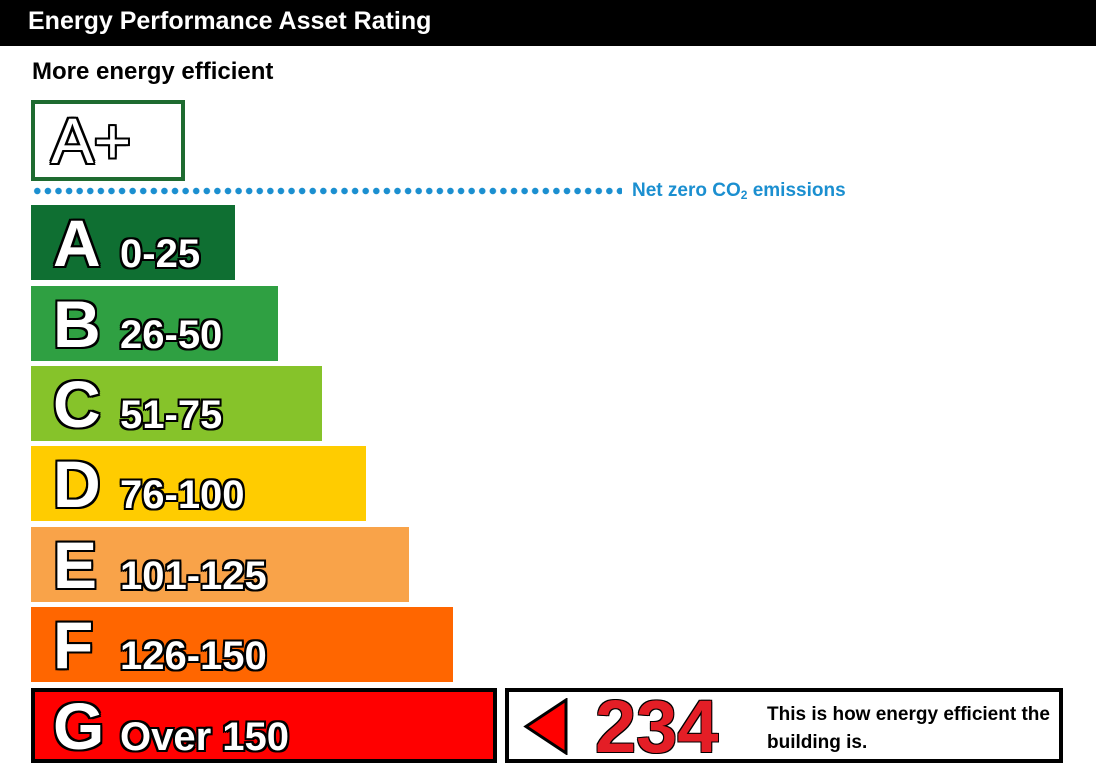 The height and width of the screenshot is (774, 1096). I want to click on band-e-letter: E, so click(75, 565).